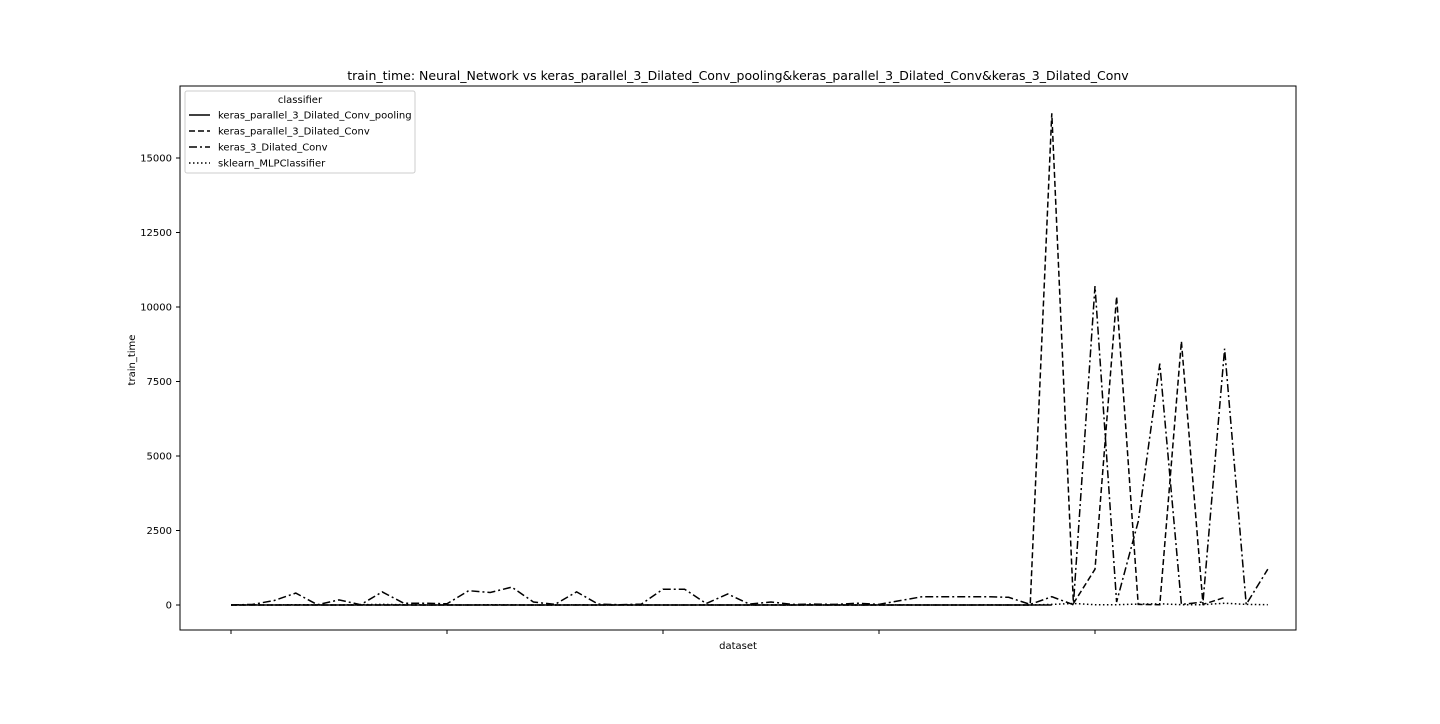  Describe the element at coordinates (749, 604) in the screenshot. I see `series-line-sklearn_MLPClassifier` at that location.